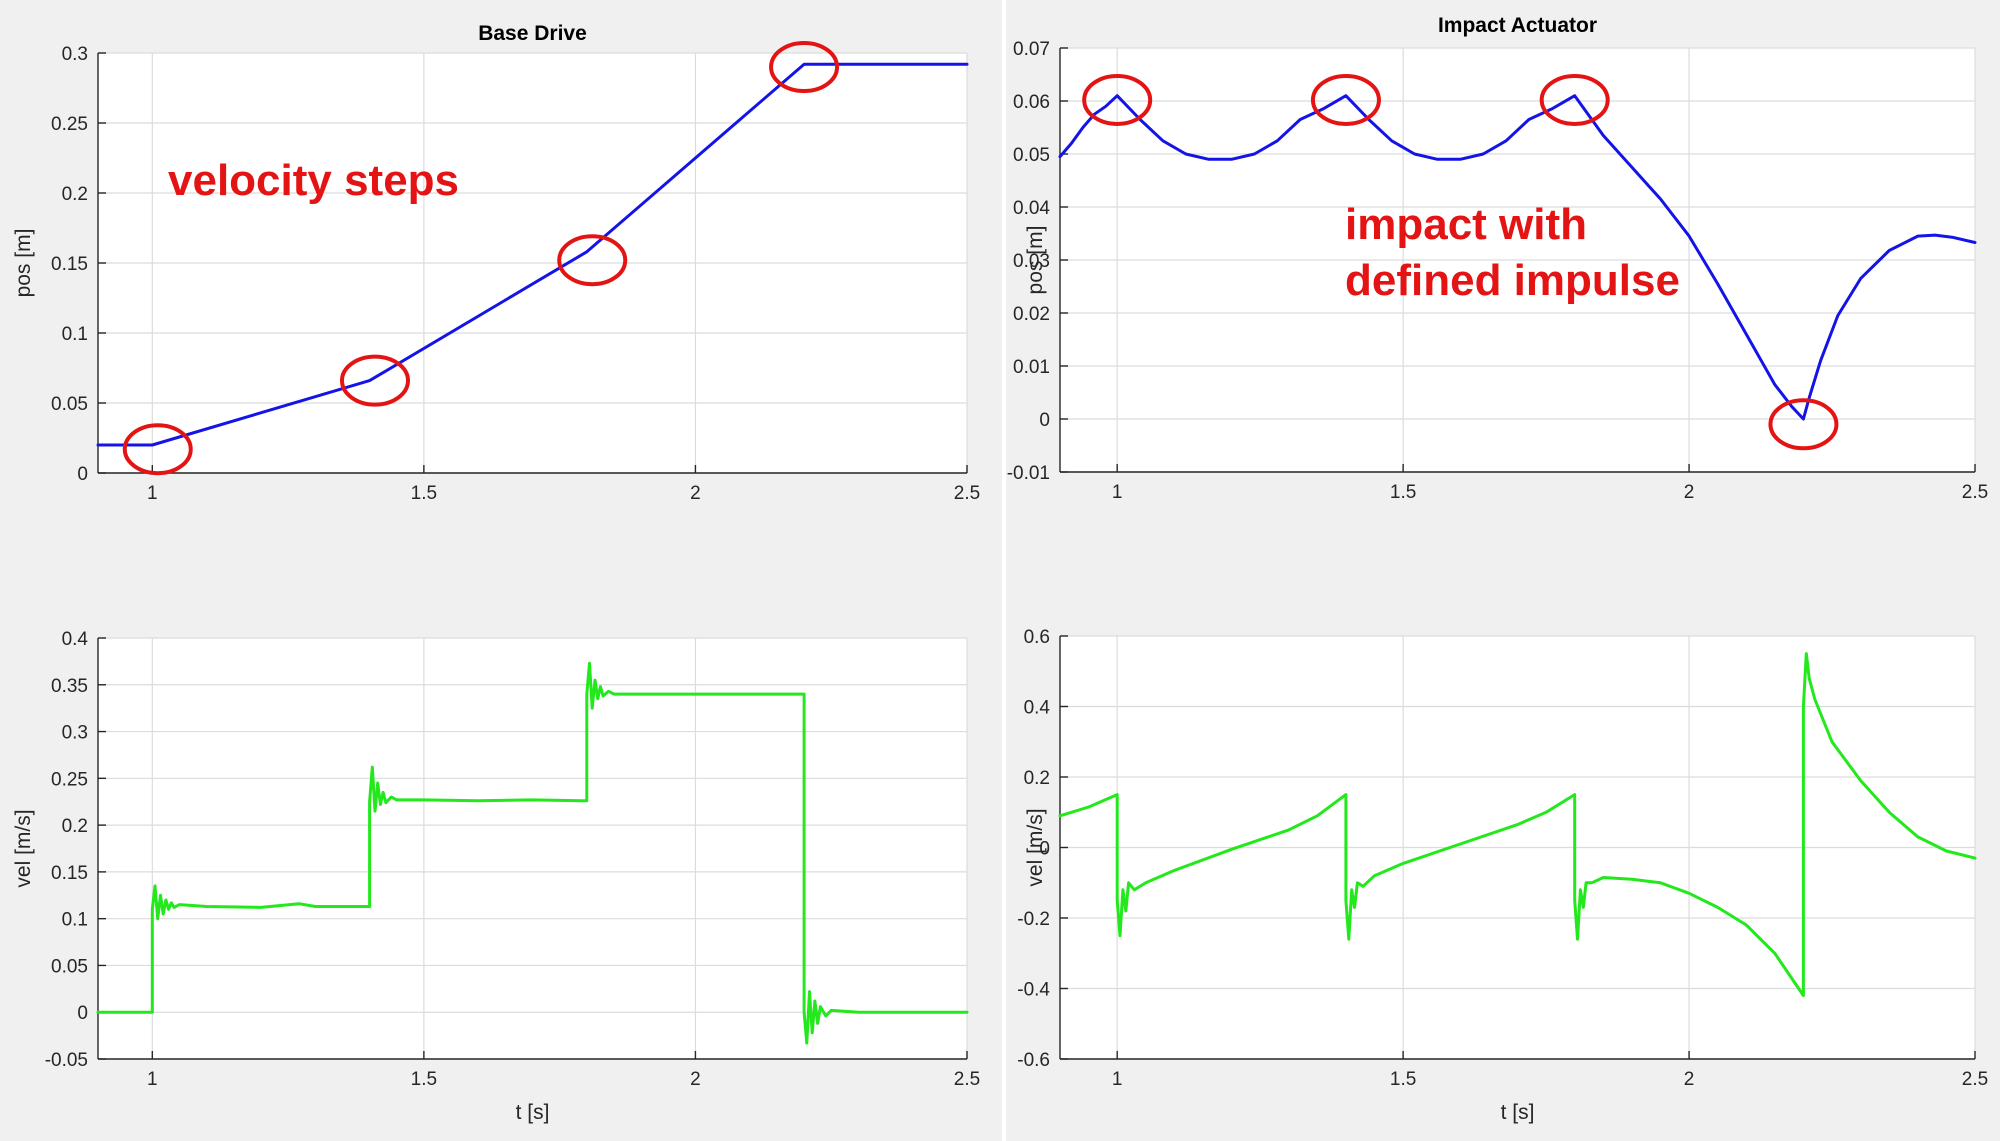  I want to click on y-tick-label: -0.6, so click(1033, 1060).